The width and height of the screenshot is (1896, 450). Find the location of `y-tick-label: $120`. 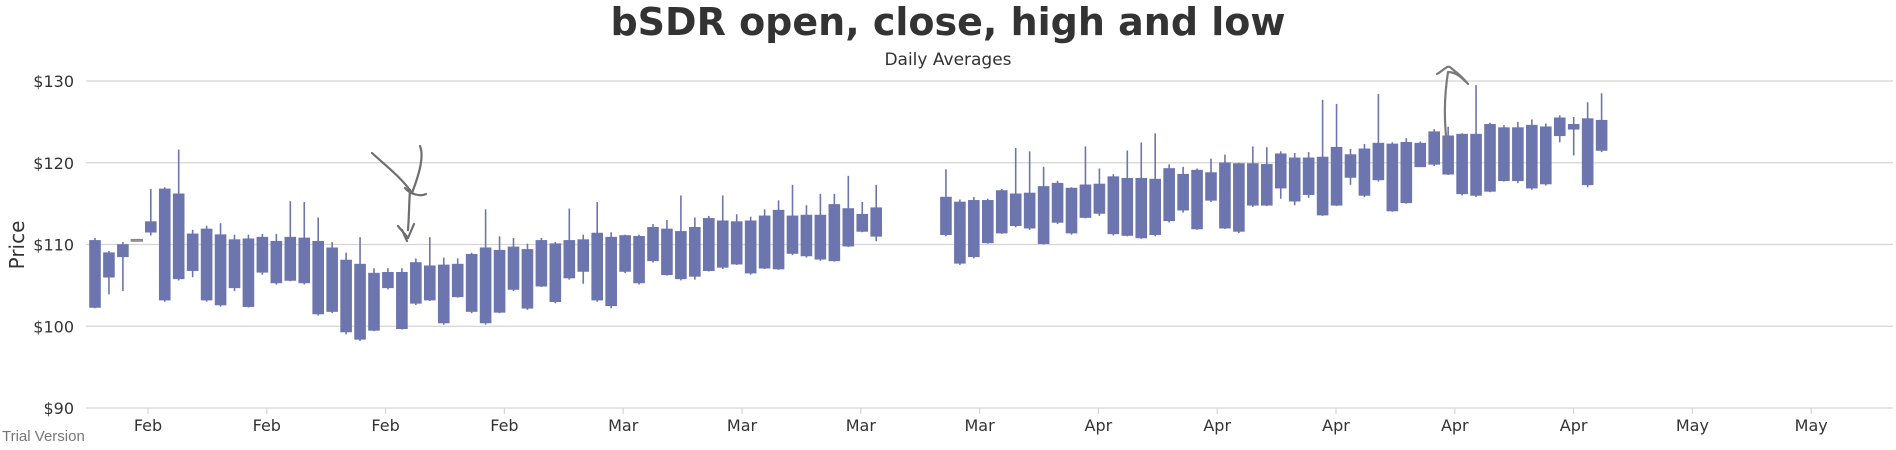

y-tick-label: $120 is located at coordinates (53, 163).